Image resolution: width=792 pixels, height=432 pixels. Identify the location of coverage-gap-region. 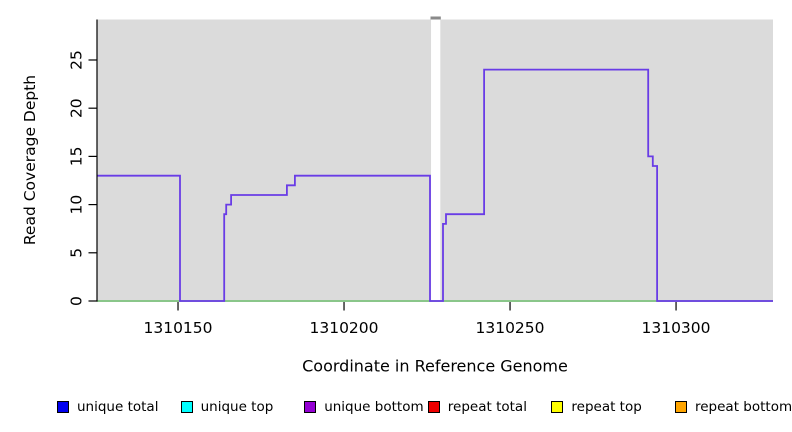
(436, 160).